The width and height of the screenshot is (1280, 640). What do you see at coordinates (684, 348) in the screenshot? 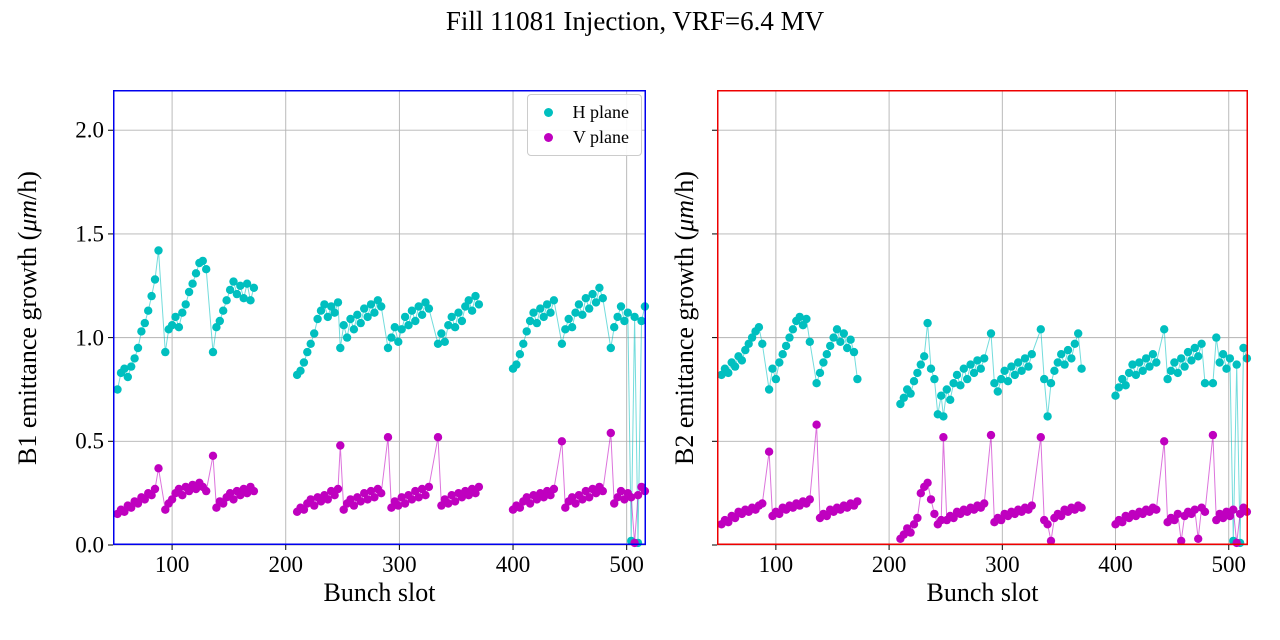
I see `b2-y-axis-label-prefix: B2 emittance growth (` at bounding box center [684, 348].